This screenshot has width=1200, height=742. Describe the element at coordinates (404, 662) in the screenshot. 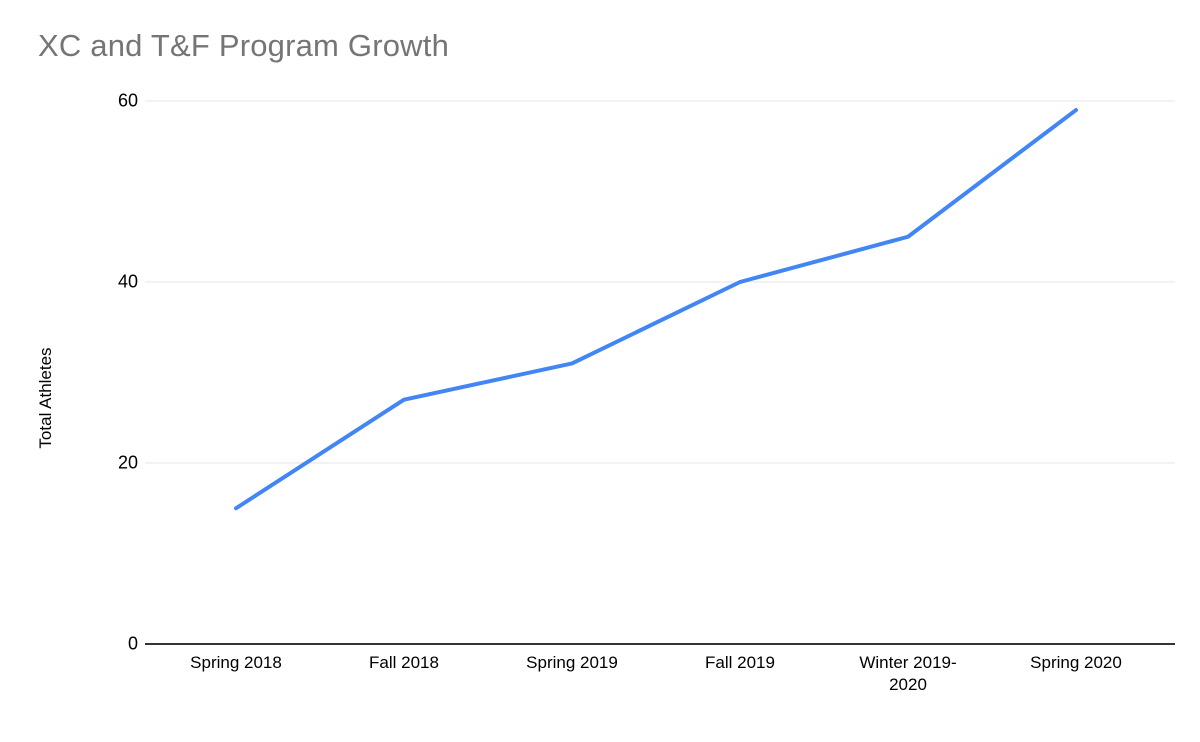

I see `x-tick-label: Fall 2018` at that location.